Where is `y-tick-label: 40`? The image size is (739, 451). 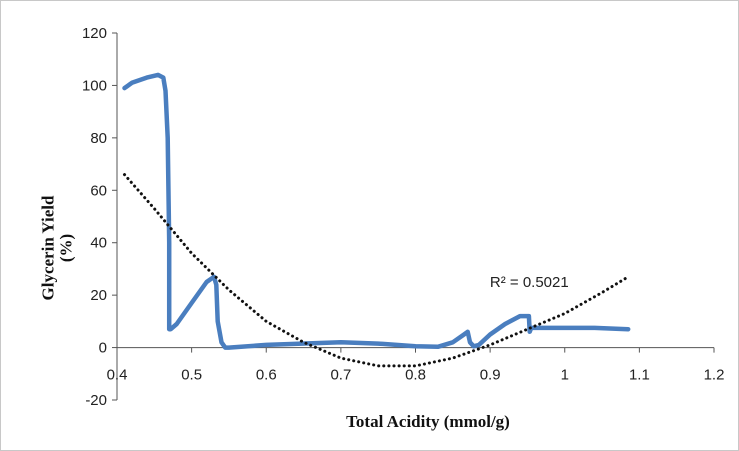
y-tick-label: 40 is located at coordinates (98, 243).